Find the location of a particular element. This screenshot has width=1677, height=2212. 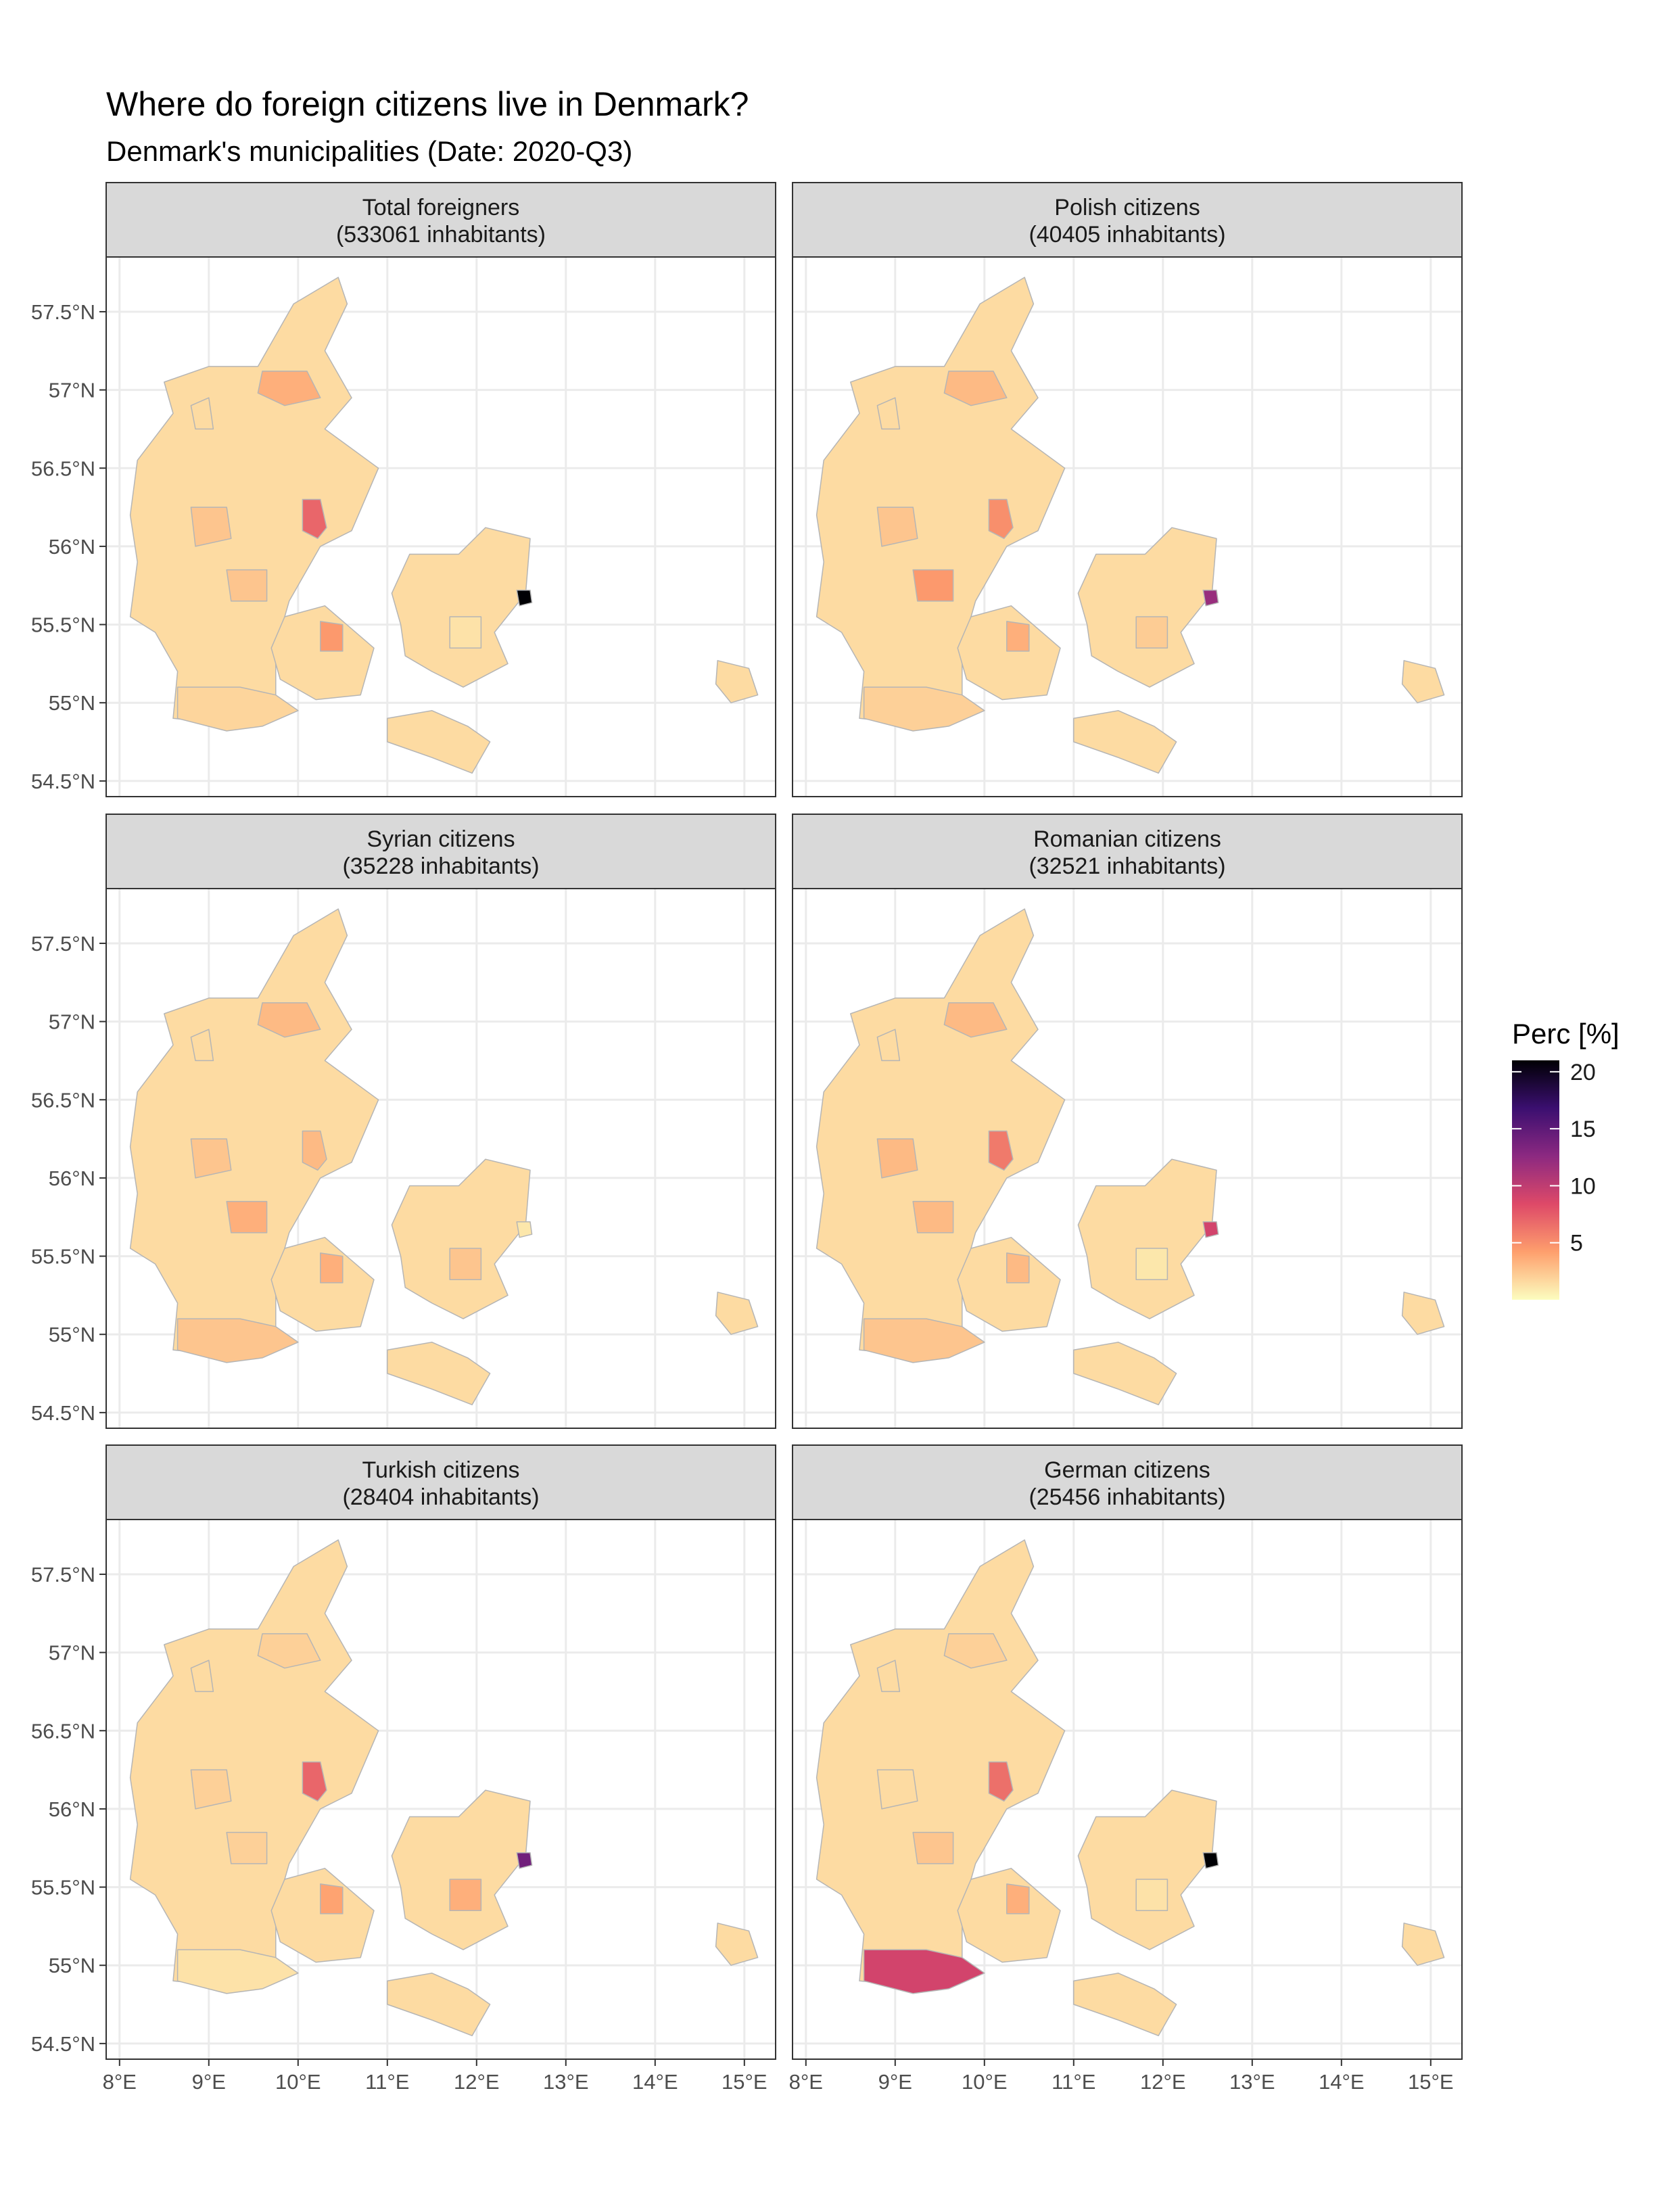

facet-strip-title: Turkish citizens is located at coordinates (440, 1470).